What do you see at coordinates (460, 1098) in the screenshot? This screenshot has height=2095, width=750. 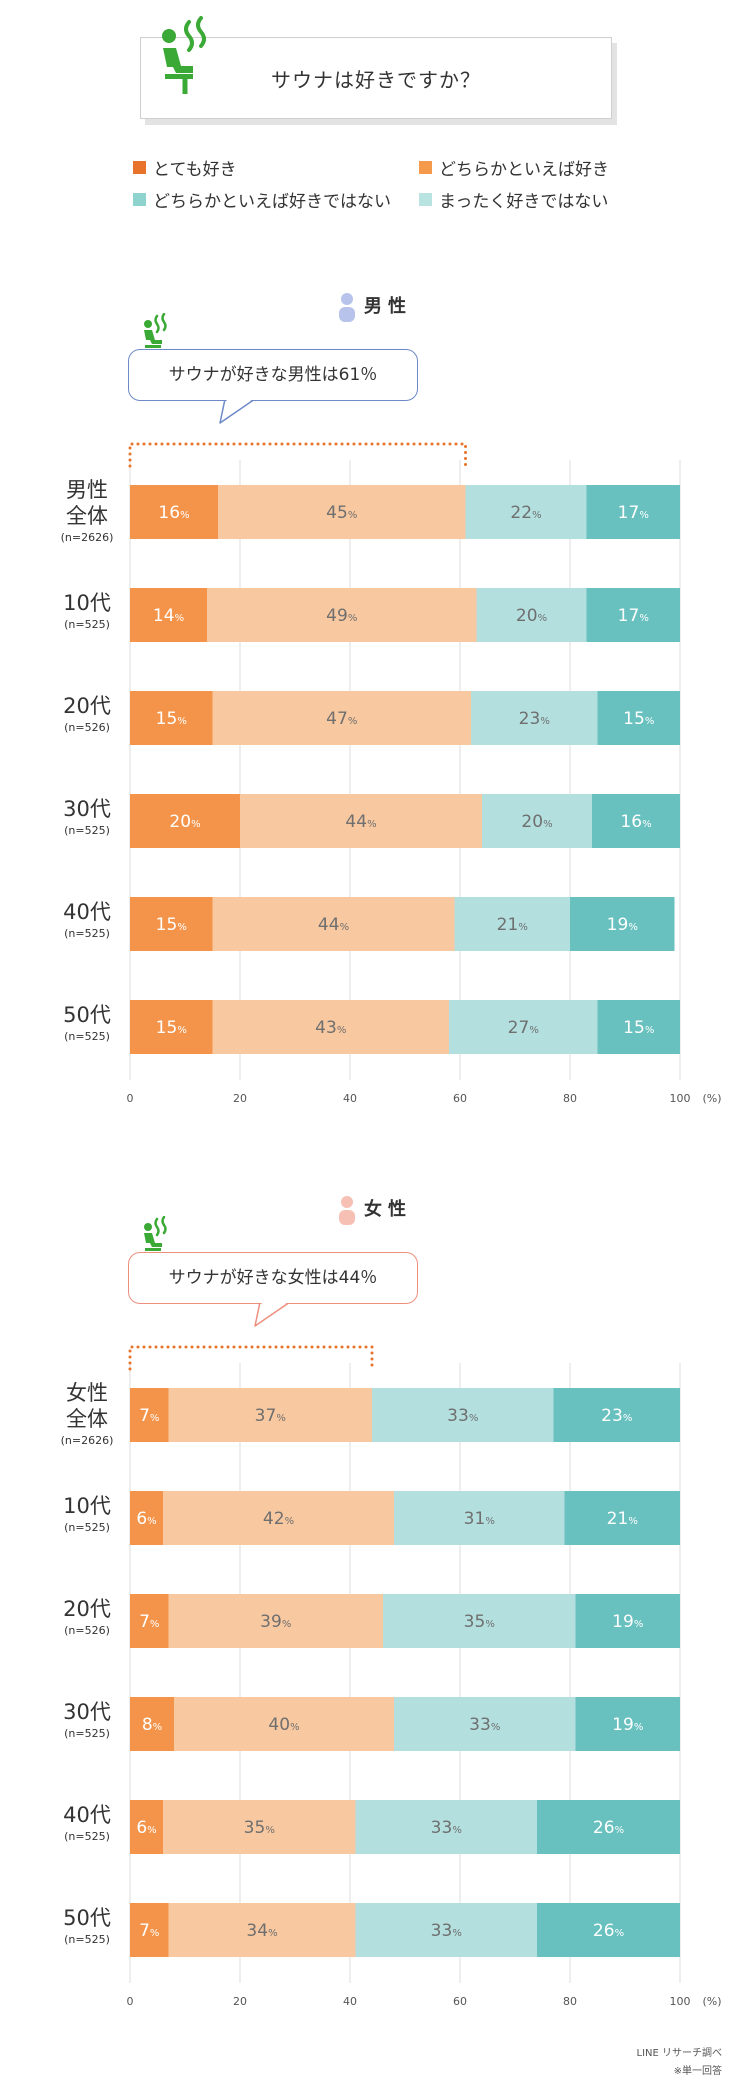 I see `male-x-tick-label: 60` at bounding box center [460, 1098].